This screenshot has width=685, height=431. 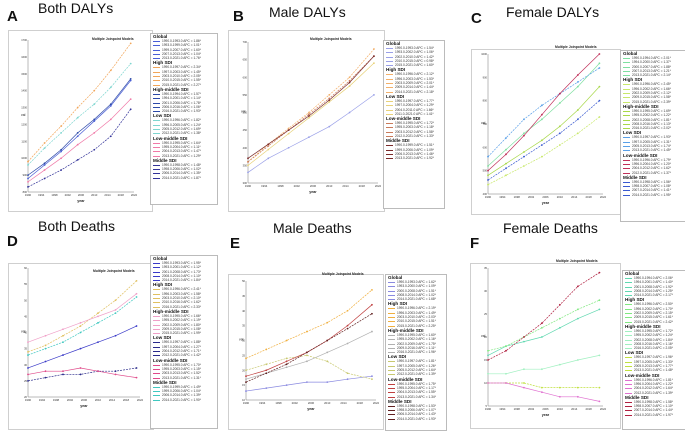 What do you see at coordinates (184, 378) in the screenshot?
I see `legend-entry: 2013.0-2021.0 APC = 1.31*` at bounding box center [184, 378].